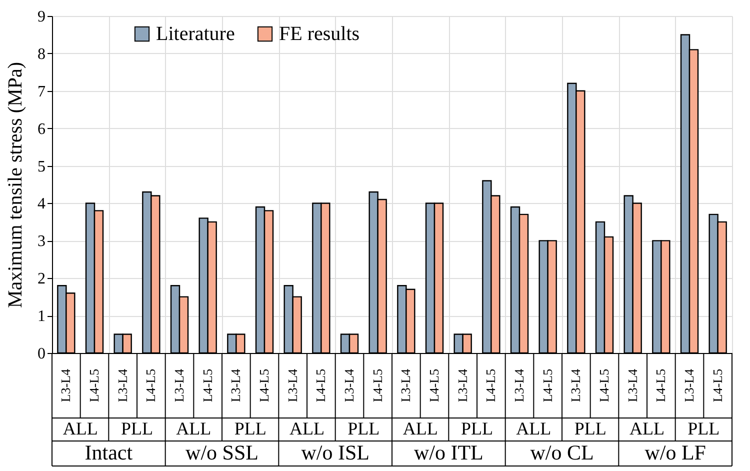 This screenshot has width=750, height=471. Describe the element at coordinates (562, 452) in the screenshot. I see `text: w/o CL` at that location.